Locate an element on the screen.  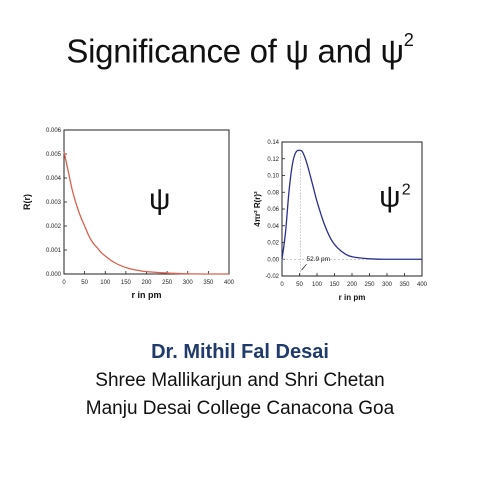
y-tick-label: 0.005 is located at coordinates (54, 155).